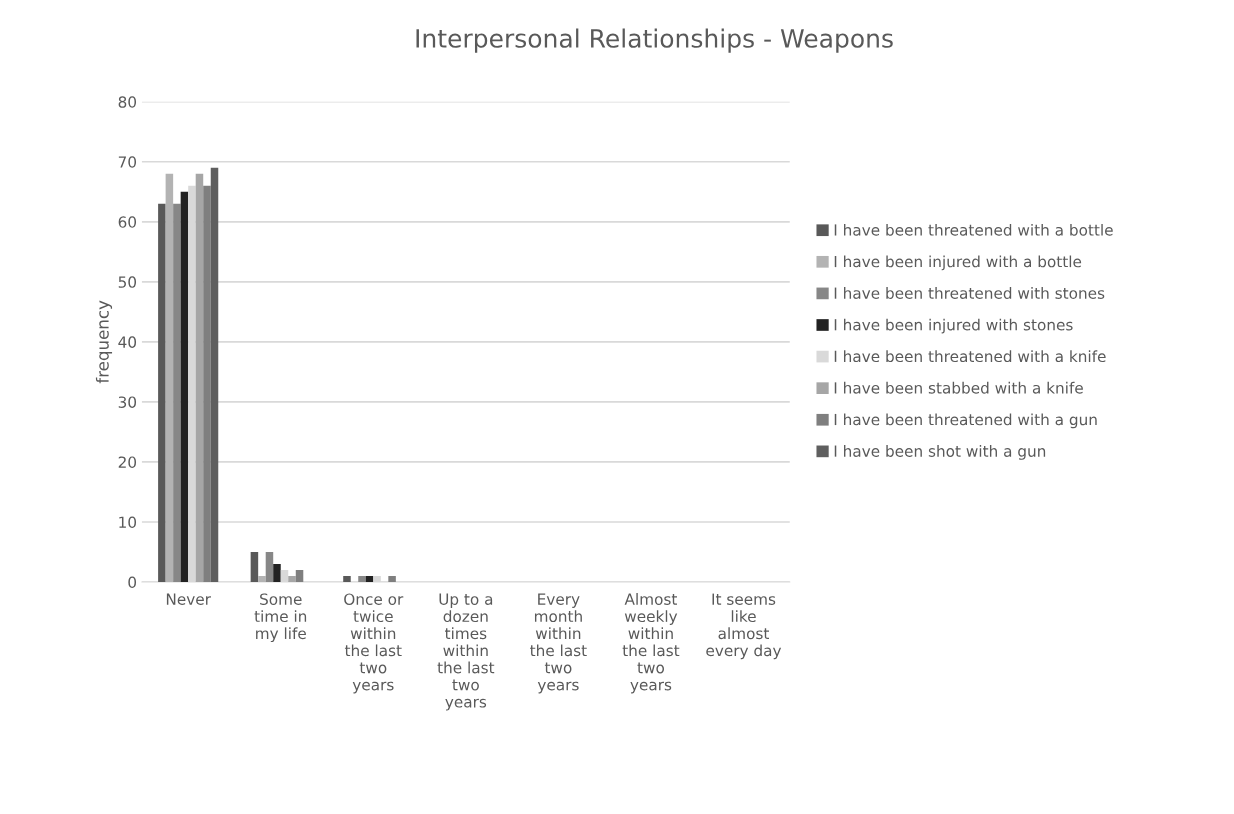  I want to click on x-tick-label: It seems like almost every day, so click(744, 626).